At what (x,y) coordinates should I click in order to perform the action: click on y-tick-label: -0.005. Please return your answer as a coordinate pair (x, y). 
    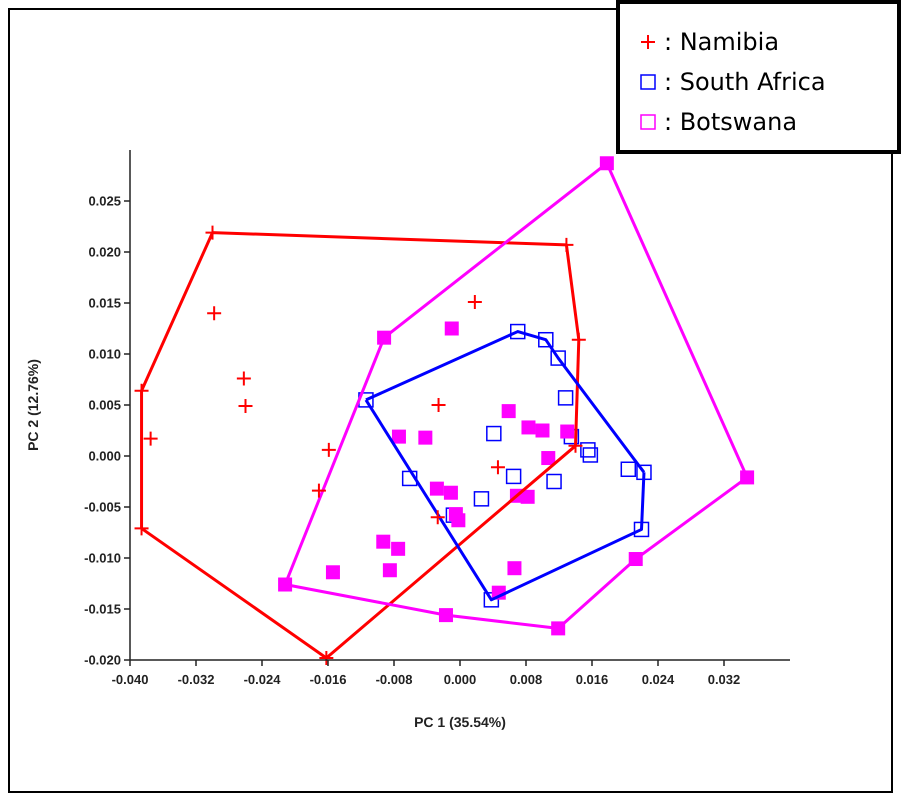
    Looking at the image, I should click on (102, 507).